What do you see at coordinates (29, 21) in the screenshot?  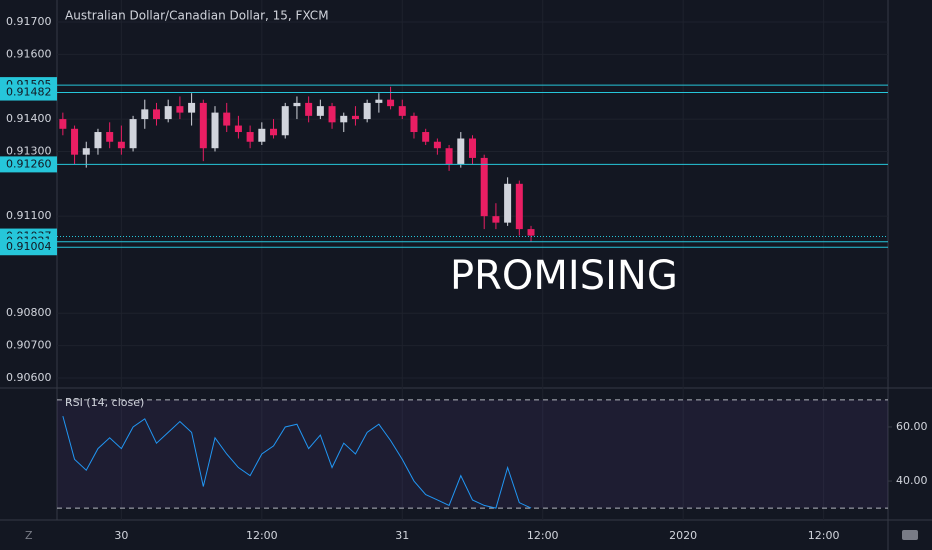 I see `y-tick-label: 0.91700` at bounding box center [29, 21].